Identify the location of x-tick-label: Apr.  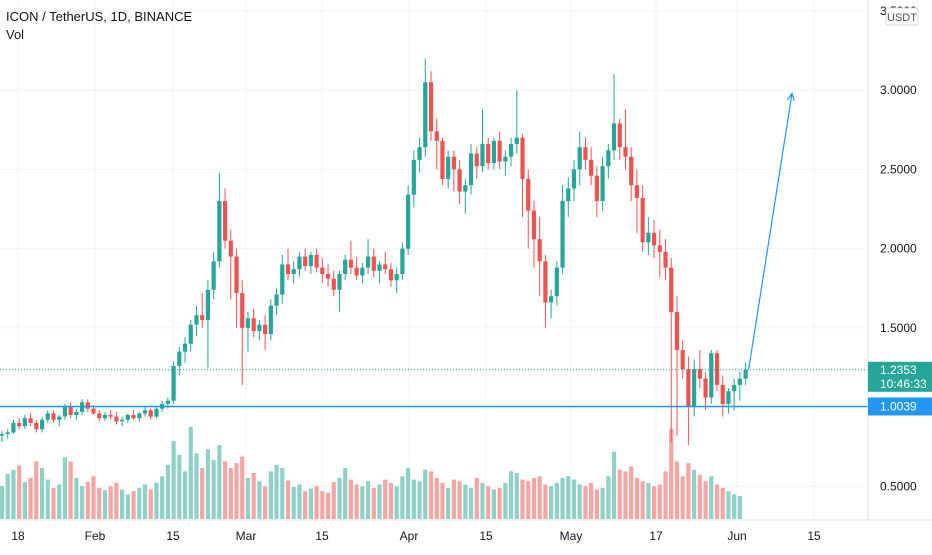
(409, 536).